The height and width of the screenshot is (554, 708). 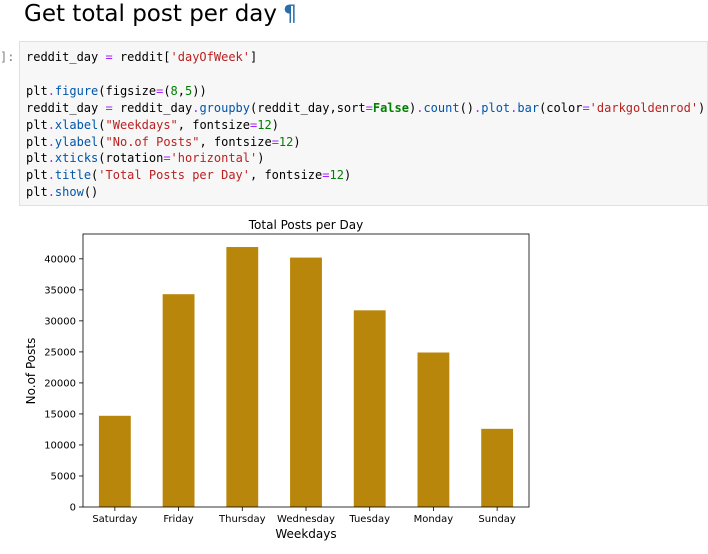 What do you see at coordinates (60, 352) in the screenshot?
I see `y-tick-label: 25000` at bounding box center [60, 352].